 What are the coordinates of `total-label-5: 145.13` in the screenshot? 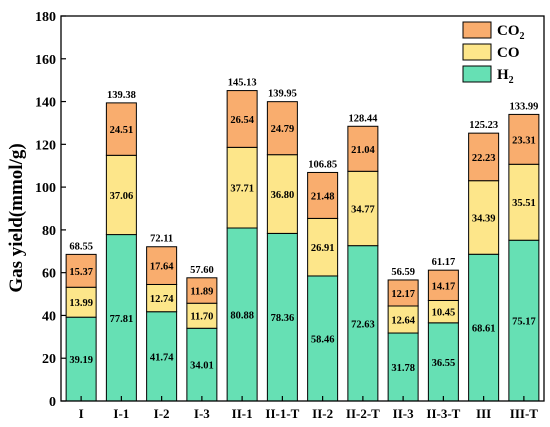 It's located at (242, 83).